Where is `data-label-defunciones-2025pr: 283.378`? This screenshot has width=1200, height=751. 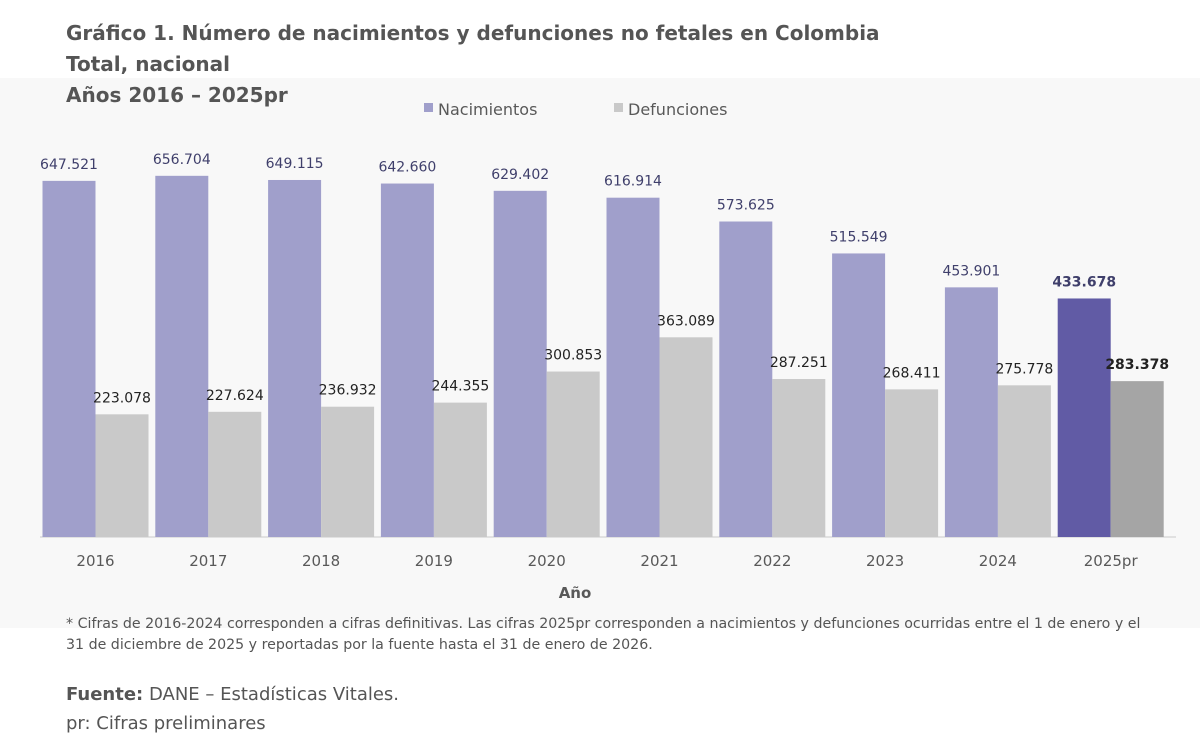
data-label-defunciones-2025pr: 283.378 is located at coordinates (1137, 365).